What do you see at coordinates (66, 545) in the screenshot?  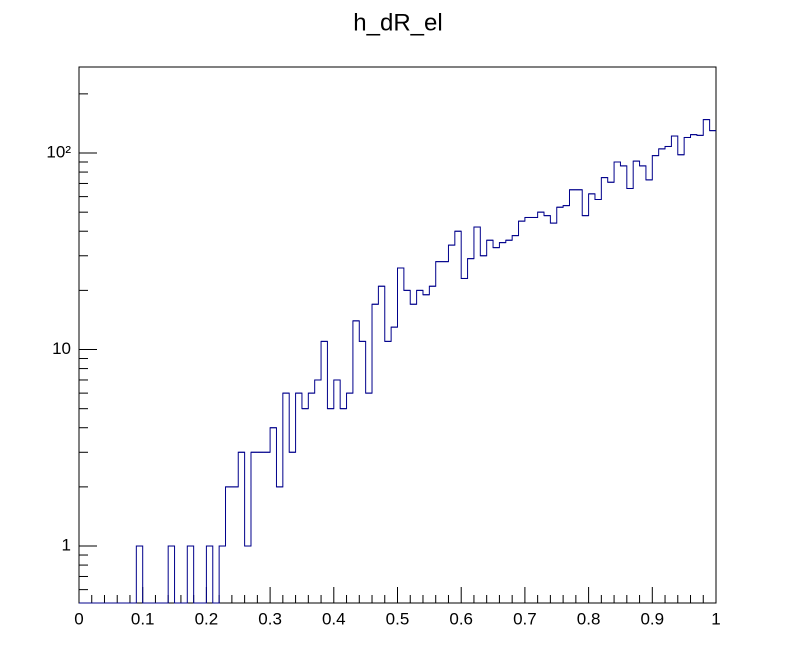 I see `y-tick-label: 1` at bounding box center [66, 545].